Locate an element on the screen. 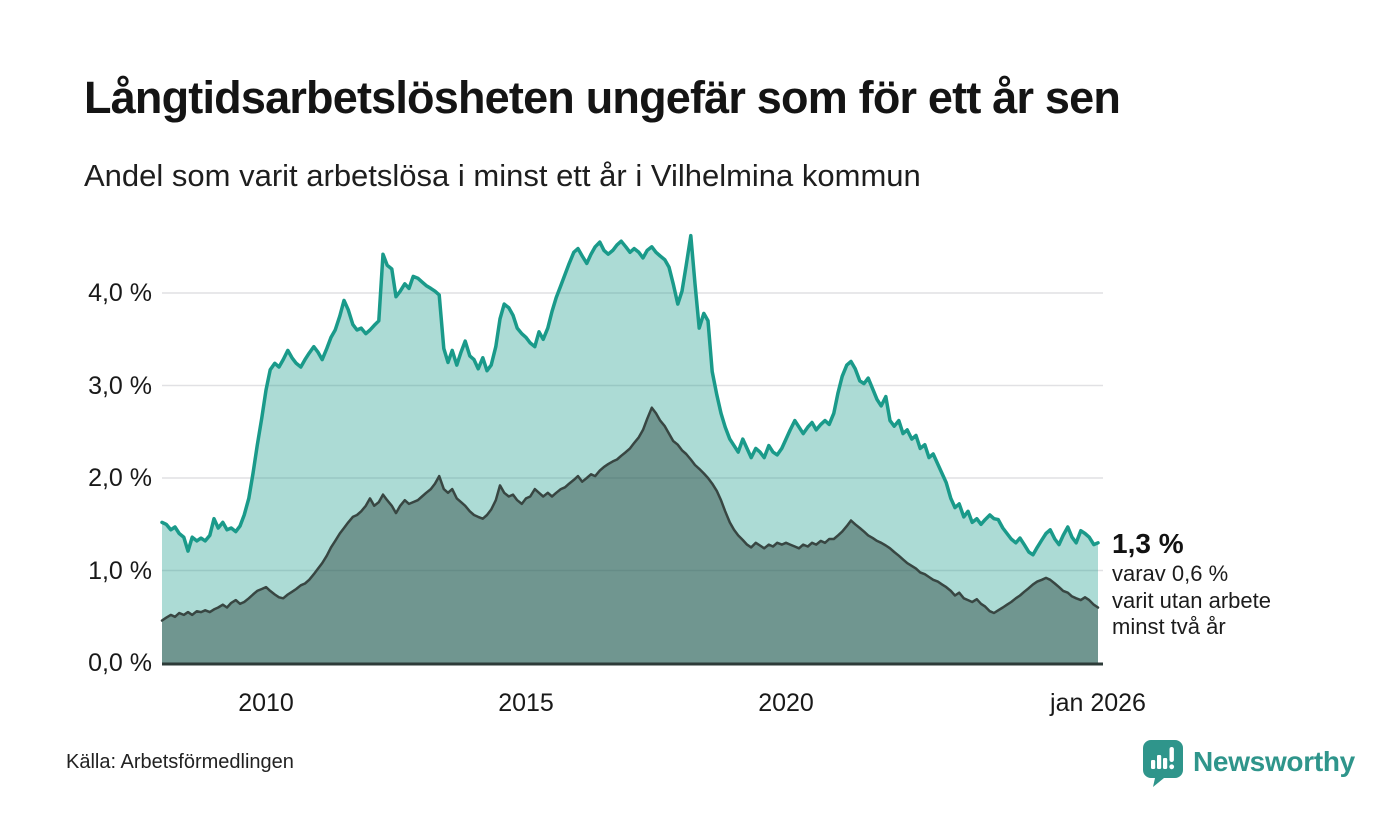 Image resolution: width=1400 pixels, height=840 pixels. annotation-line-1: varav 0,6 % is located at coordinates (1170, 573).